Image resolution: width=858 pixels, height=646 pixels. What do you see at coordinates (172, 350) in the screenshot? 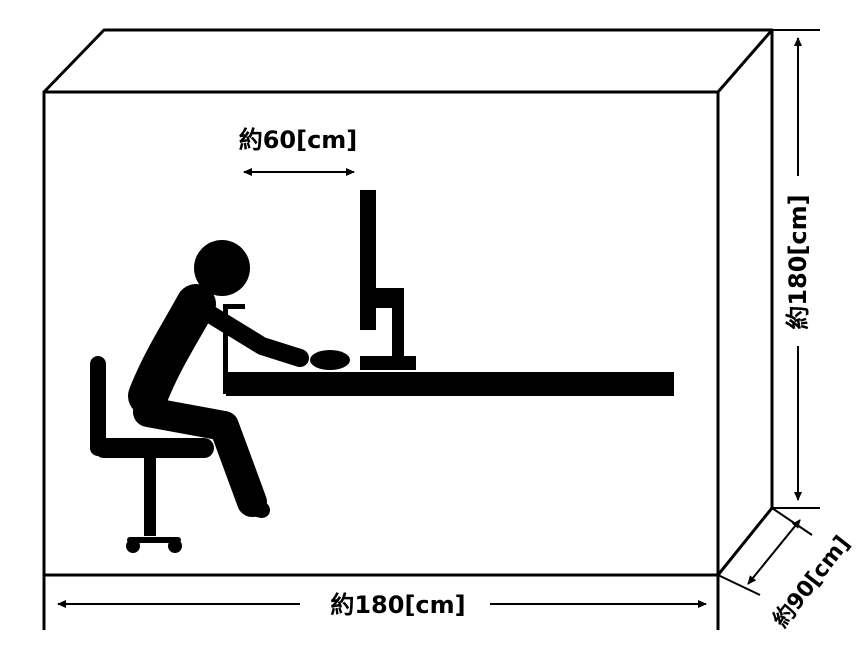
I see `person-torso` at bounding box center [172, 350].